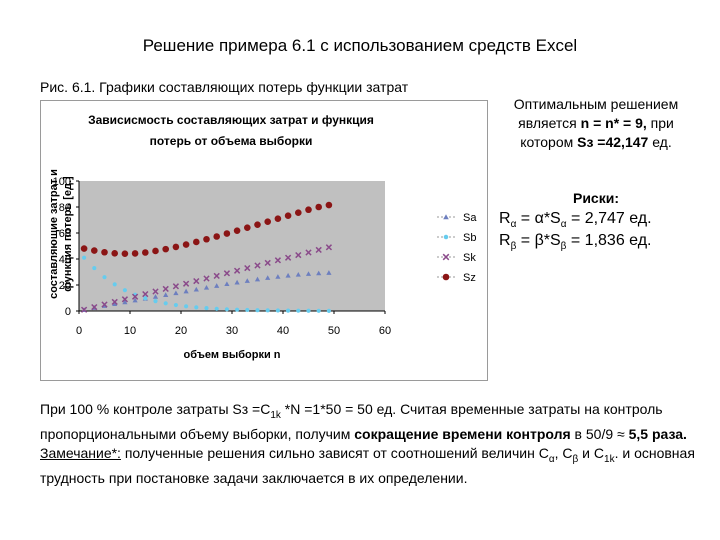  I want to click on optimal-line-2: является n = n* = 9, при, so click(596, 123).